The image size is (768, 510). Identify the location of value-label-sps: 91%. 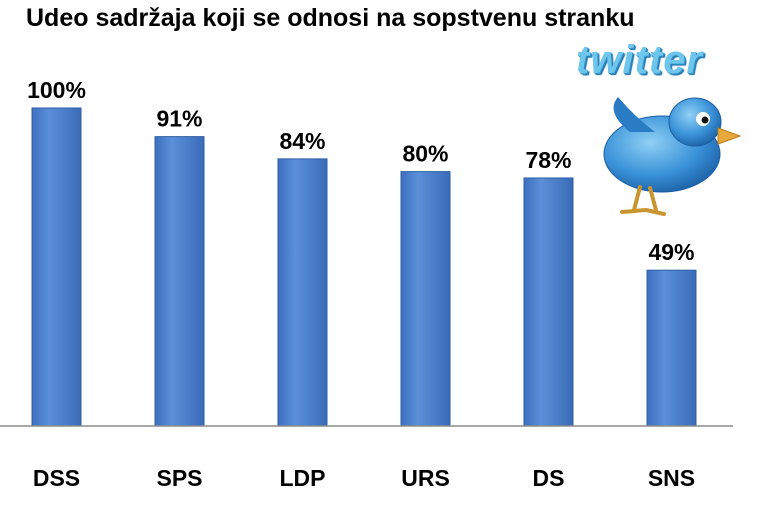
(179, 119).